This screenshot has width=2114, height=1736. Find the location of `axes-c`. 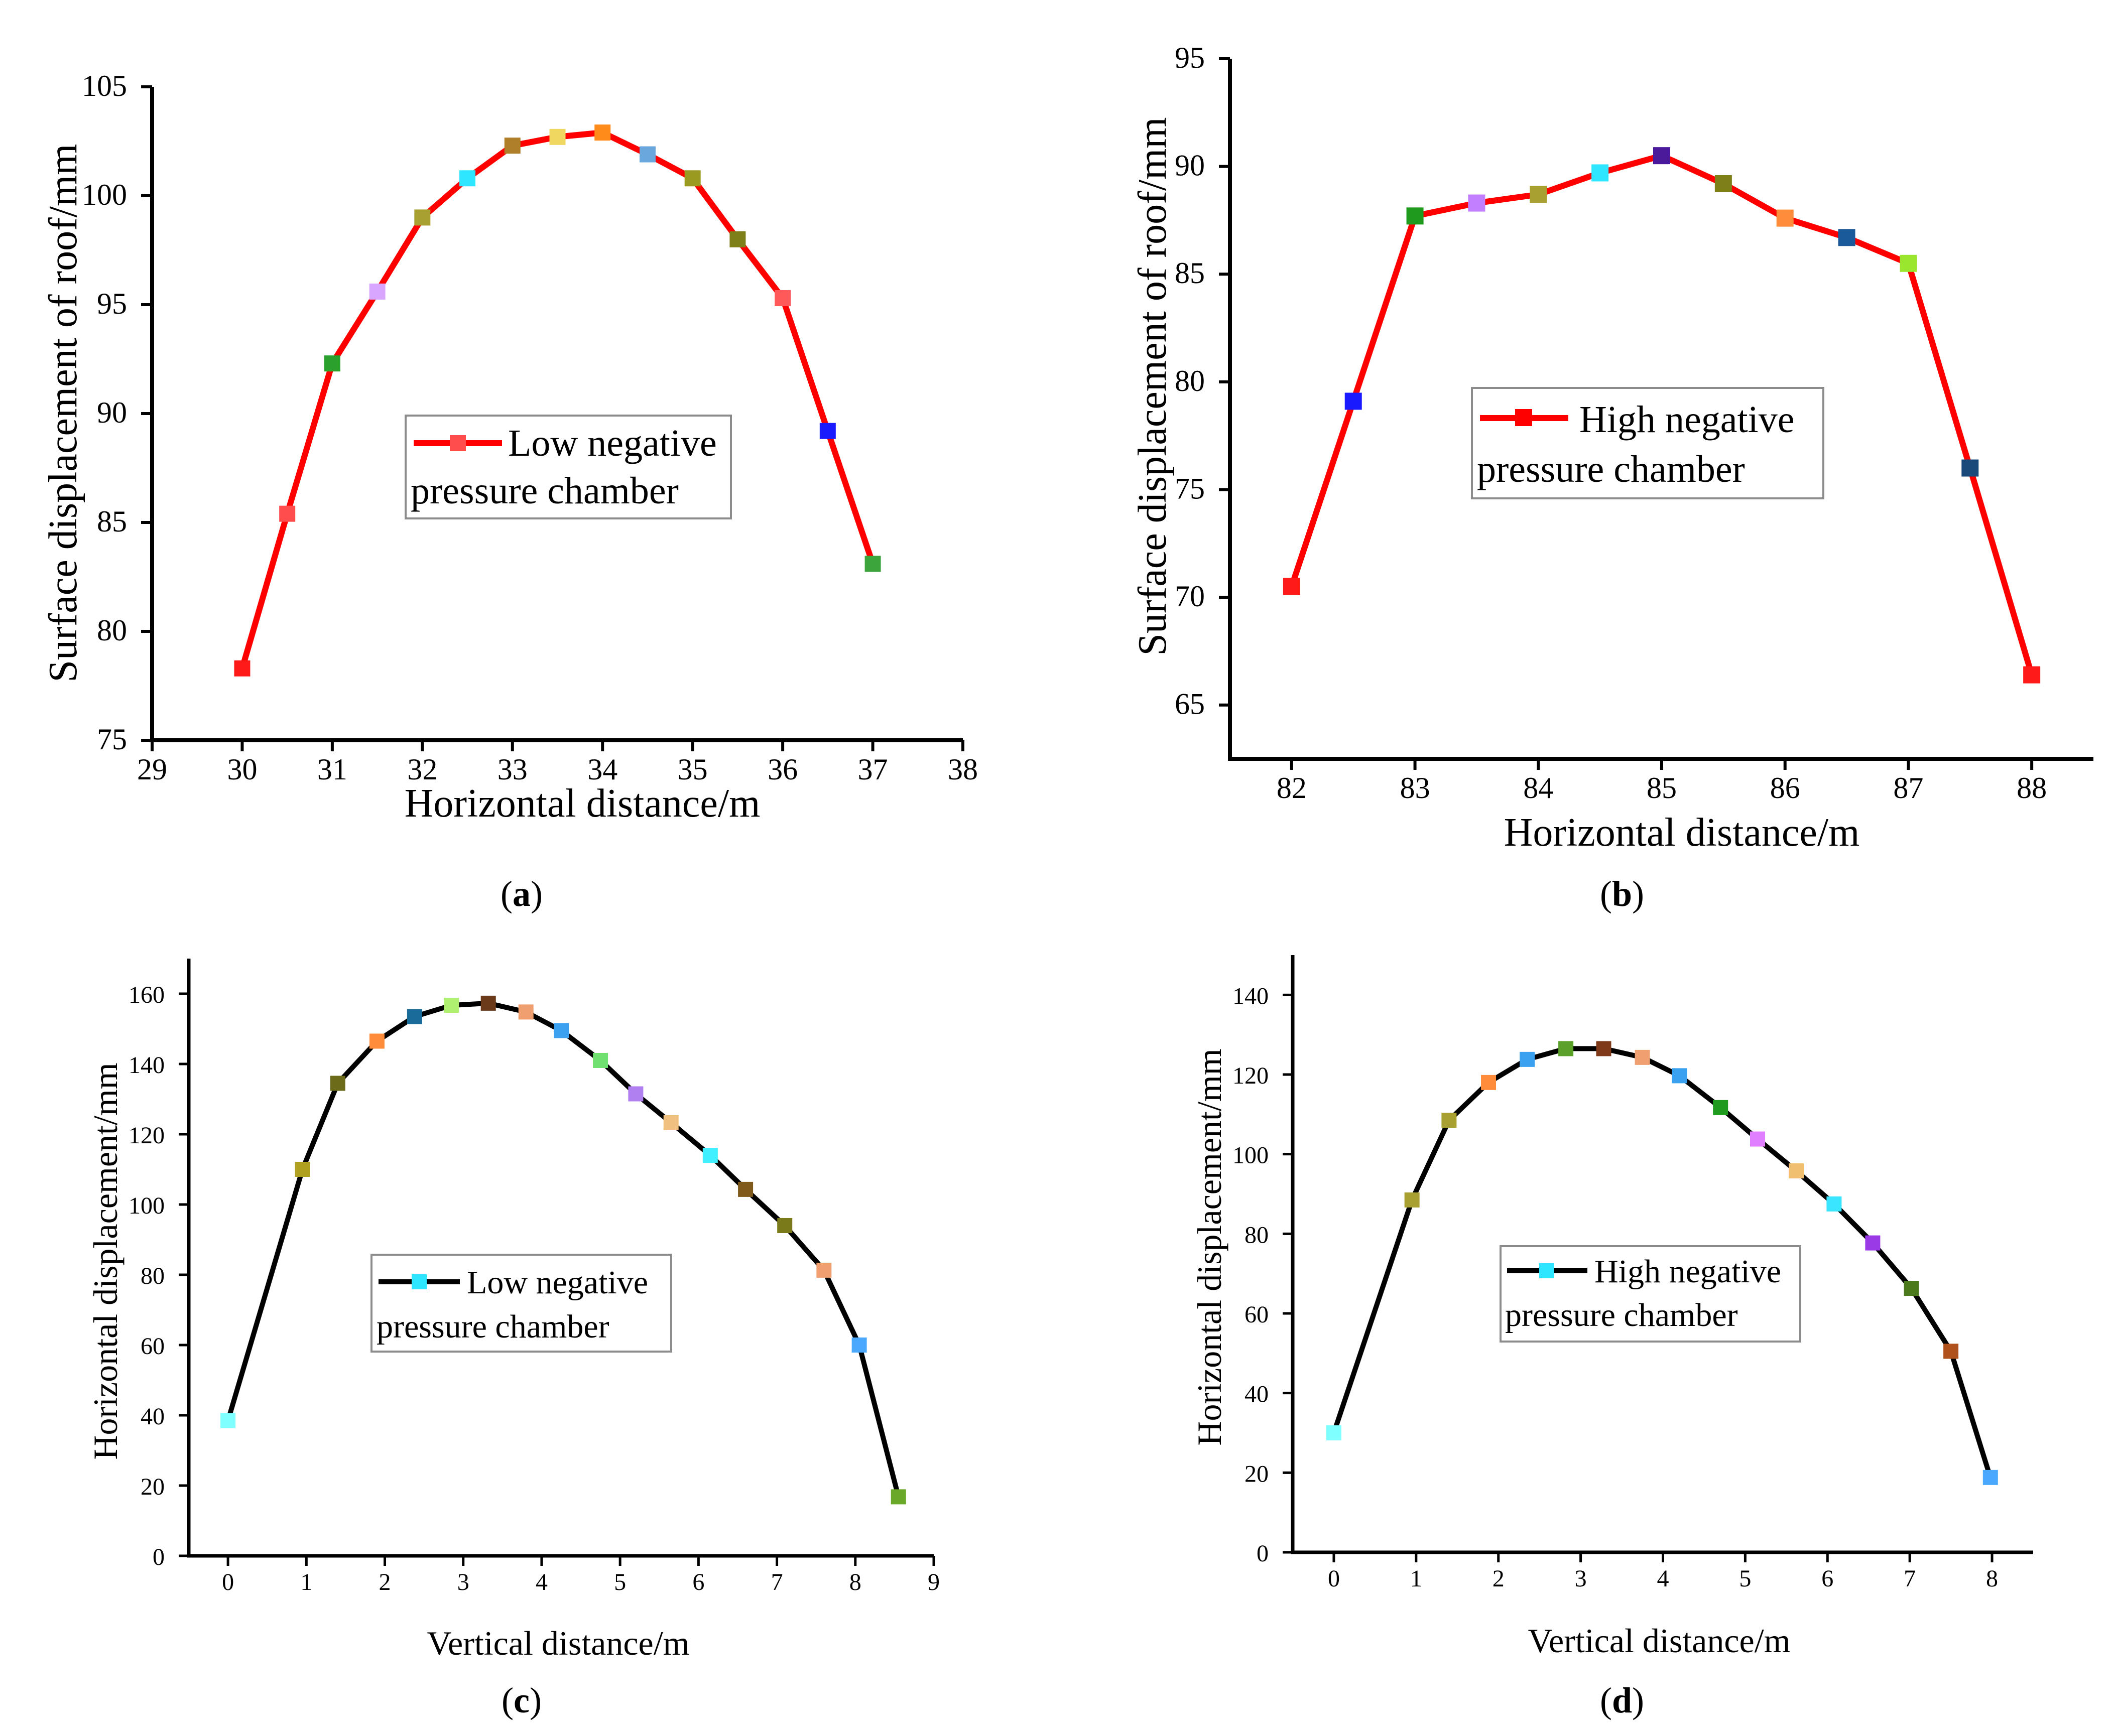

axes-c is located at coordinates (560, 1258).